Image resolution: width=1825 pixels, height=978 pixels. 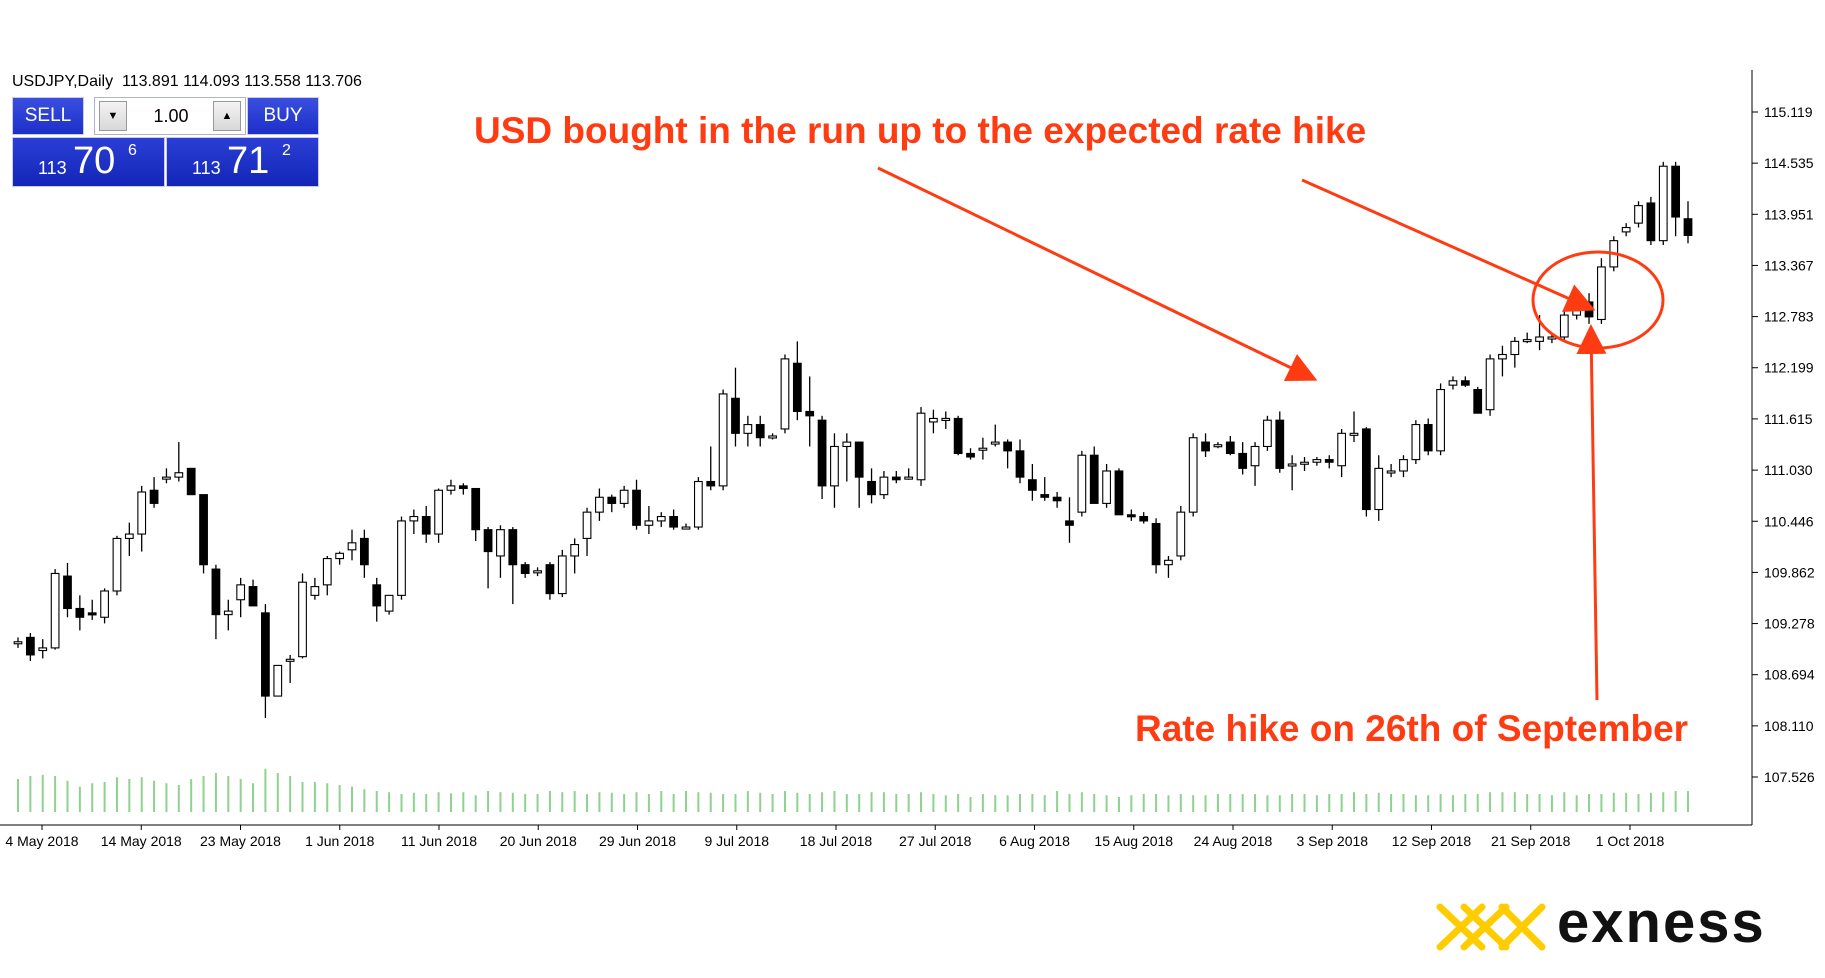 What do you see at coordinates (41, 841) in the screenshot?
I see `x-tick-label: 4 May 2018` at bounding box center [41, 841].